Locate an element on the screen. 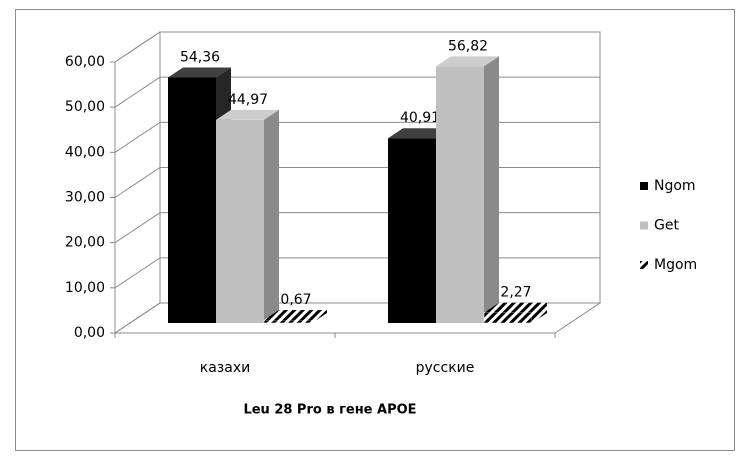  x-tick-label: русские is located at coordinates (445, 368).